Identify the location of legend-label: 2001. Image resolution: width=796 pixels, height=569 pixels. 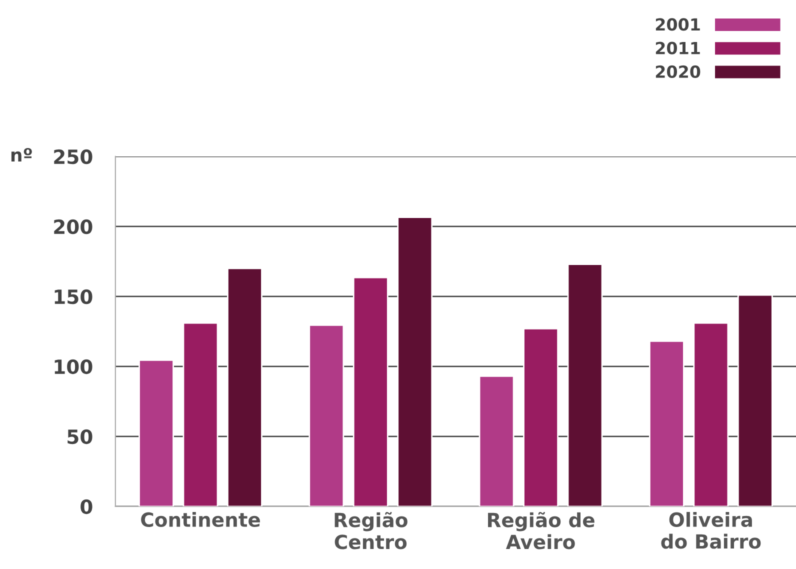
(678, 24).